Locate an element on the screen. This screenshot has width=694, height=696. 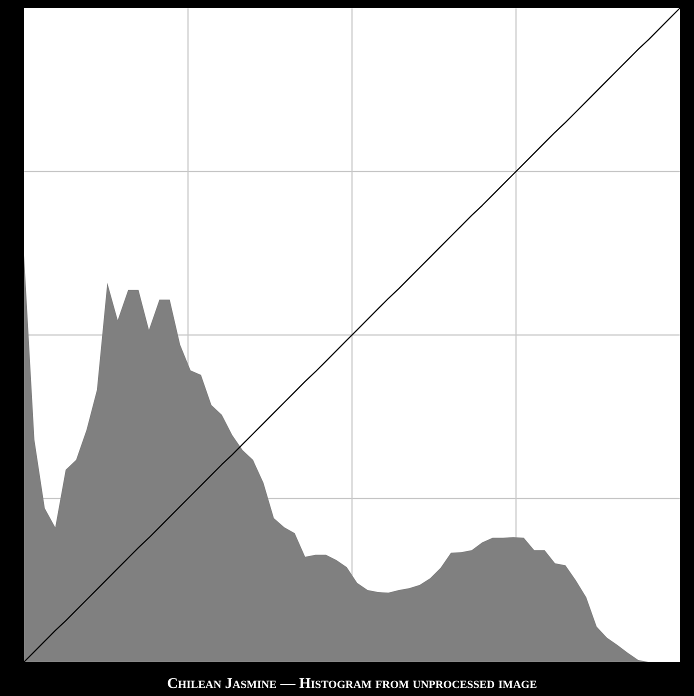
text: Chilean Jasmine — Histogram from unprocessed image is located at coordinates (352, 684).